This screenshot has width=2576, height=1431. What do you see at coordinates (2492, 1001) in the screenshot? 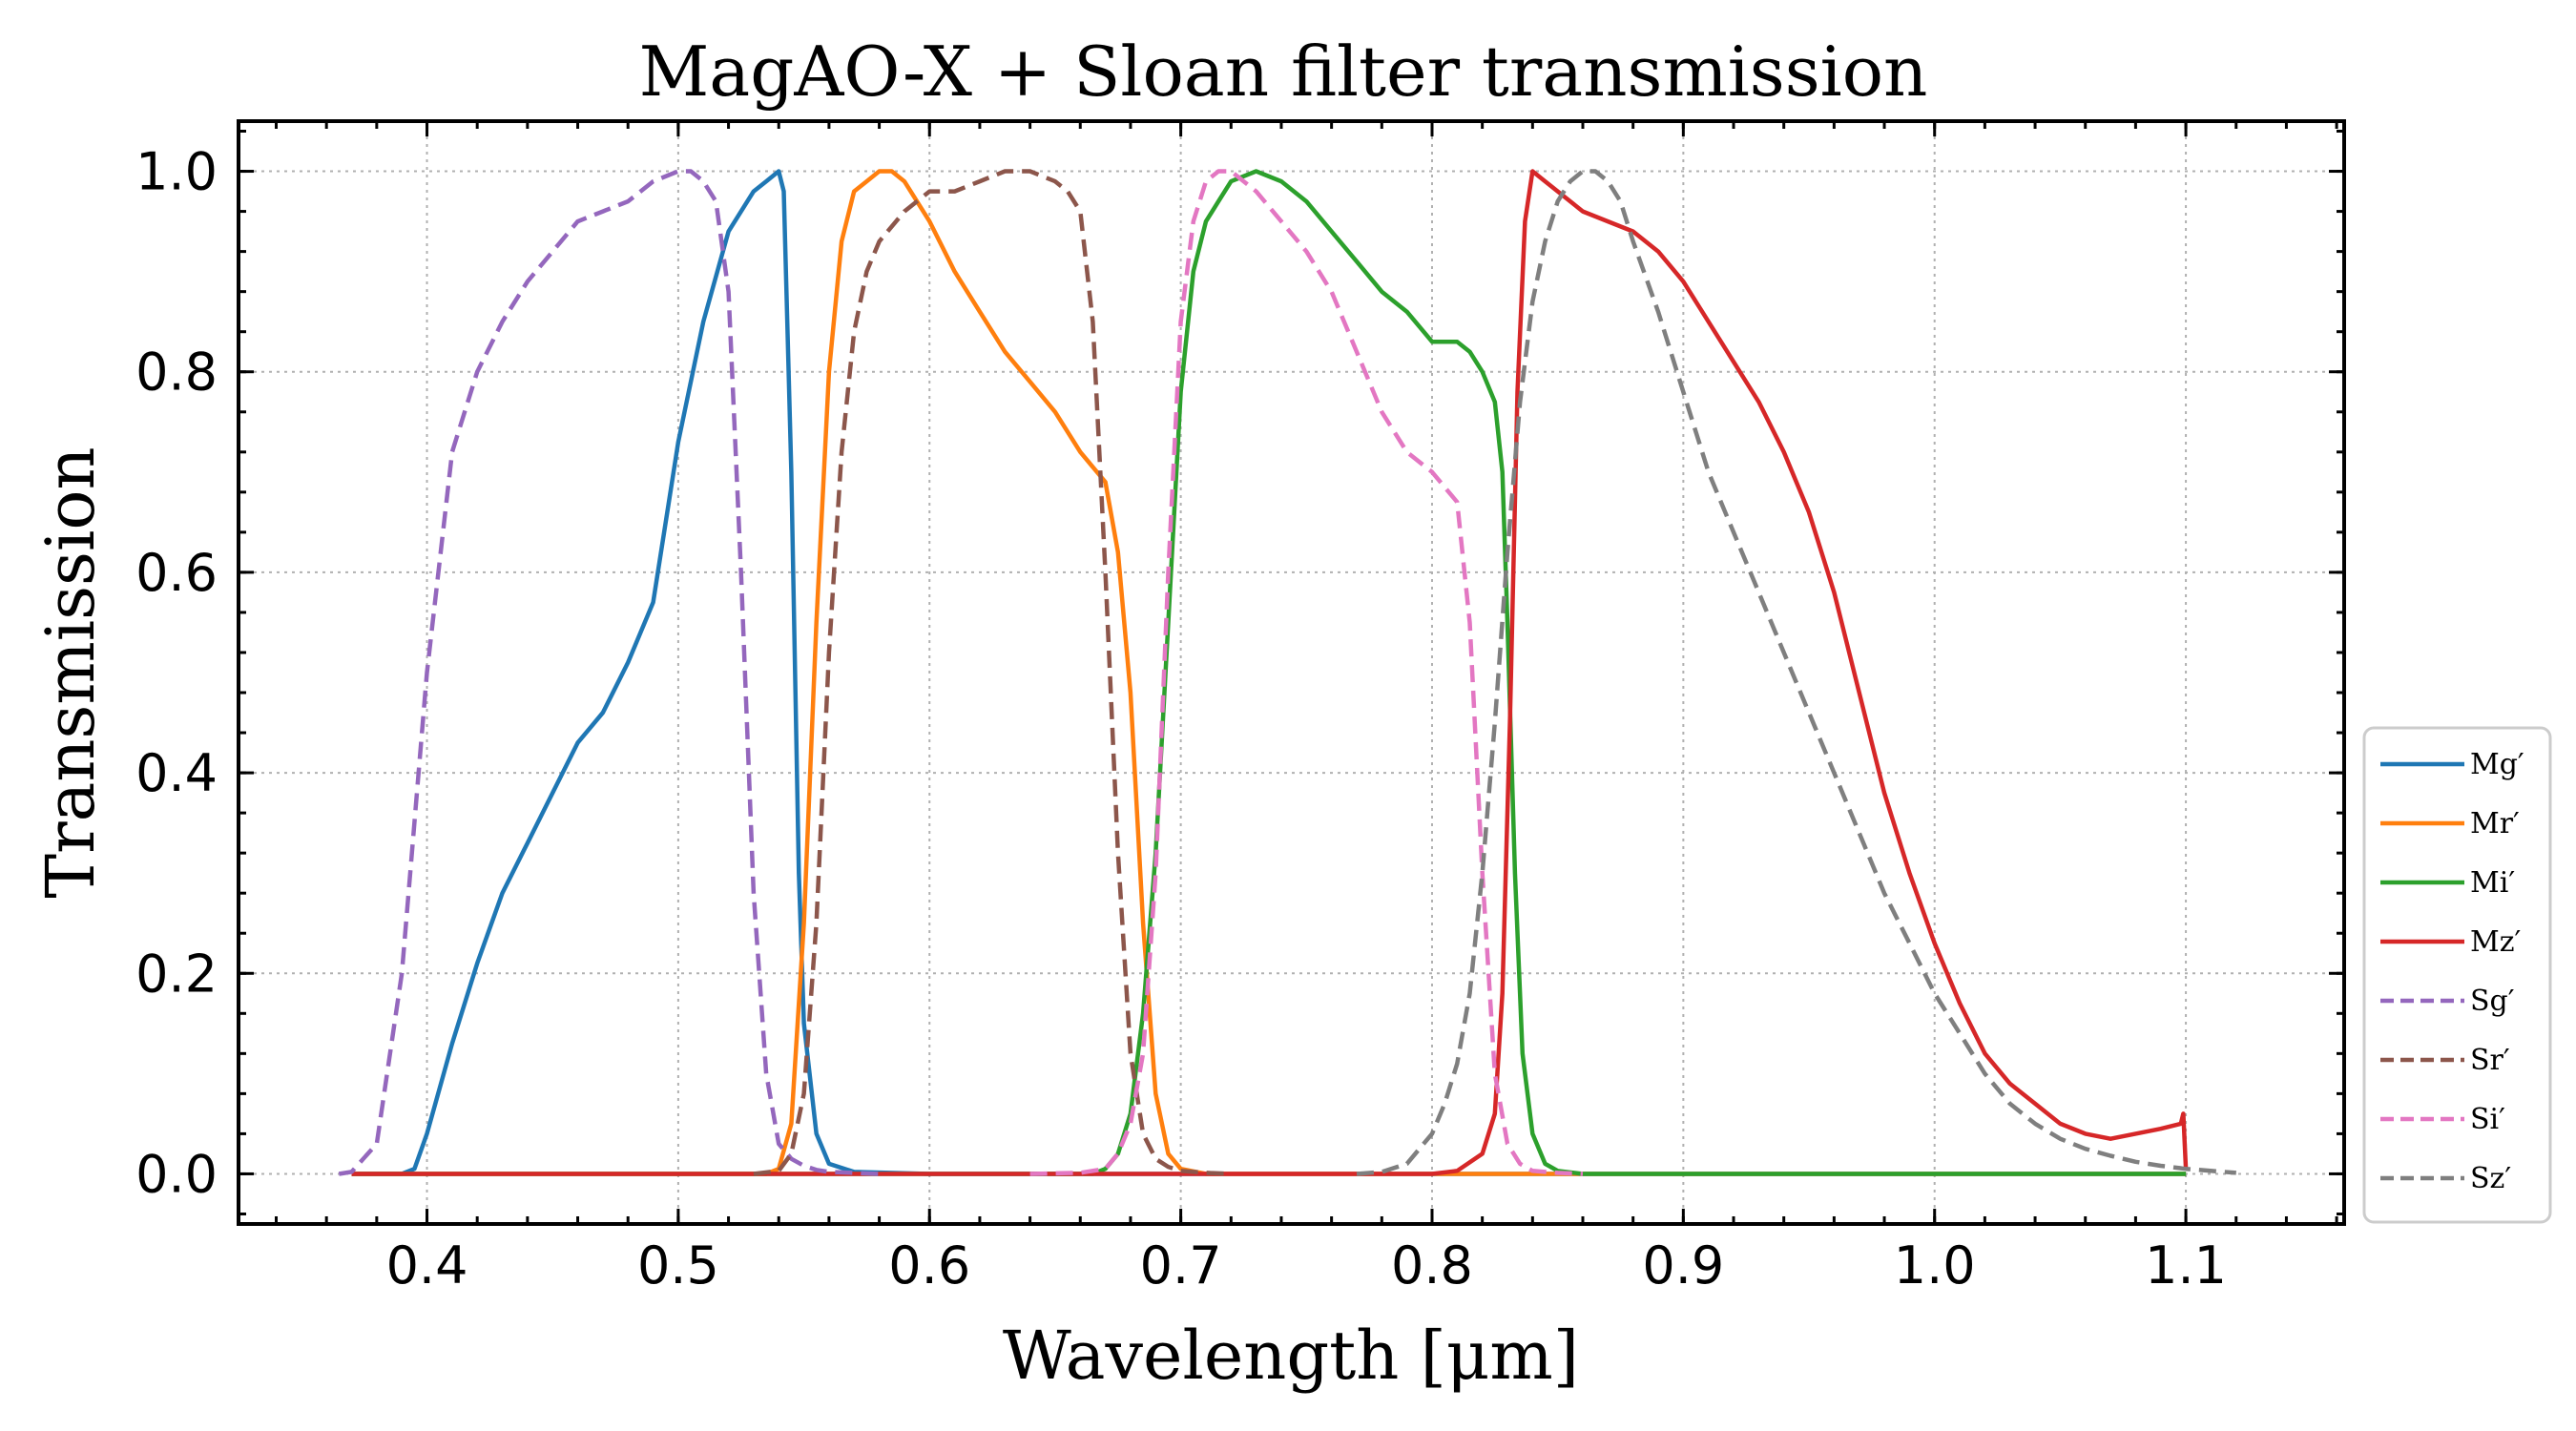
I see `legend-label: Sg′` at bounding box center [2492, 1001].